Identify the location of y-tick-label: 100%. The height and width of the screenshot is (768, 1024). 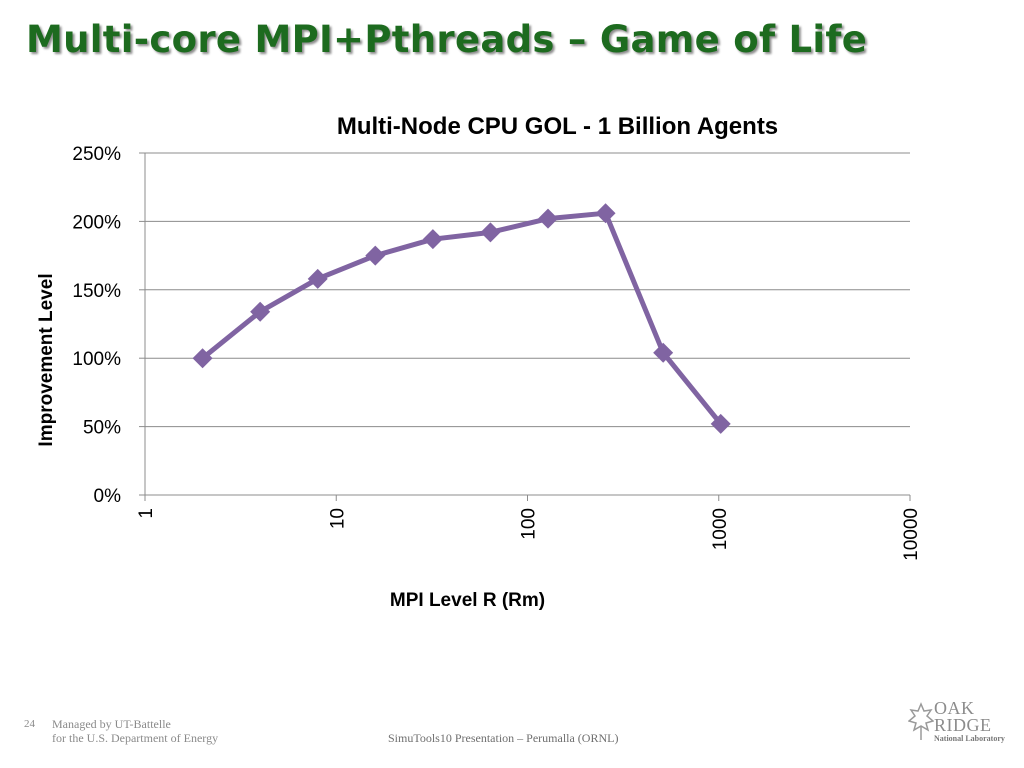
(96, 359).